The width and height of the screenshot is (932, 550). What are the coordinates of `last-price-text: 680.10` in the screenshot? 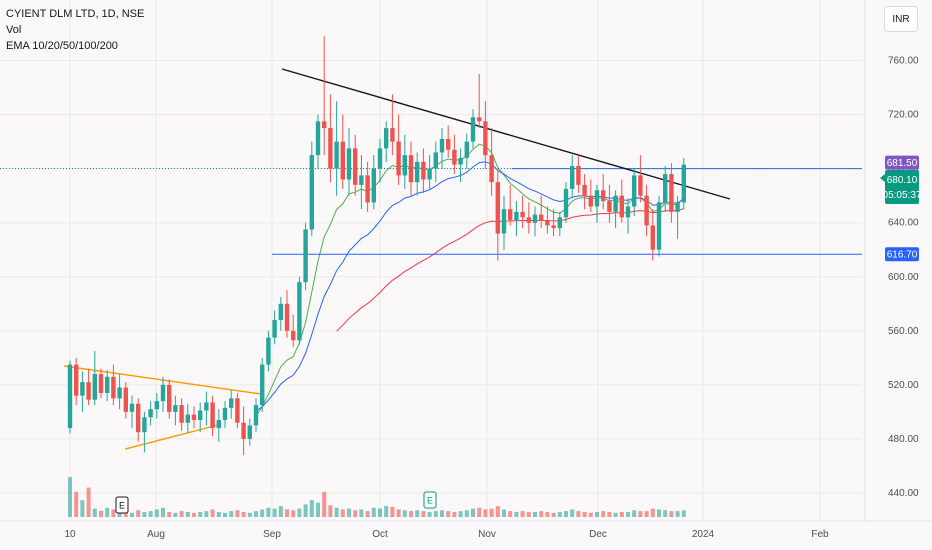 It's located at (902, 180).